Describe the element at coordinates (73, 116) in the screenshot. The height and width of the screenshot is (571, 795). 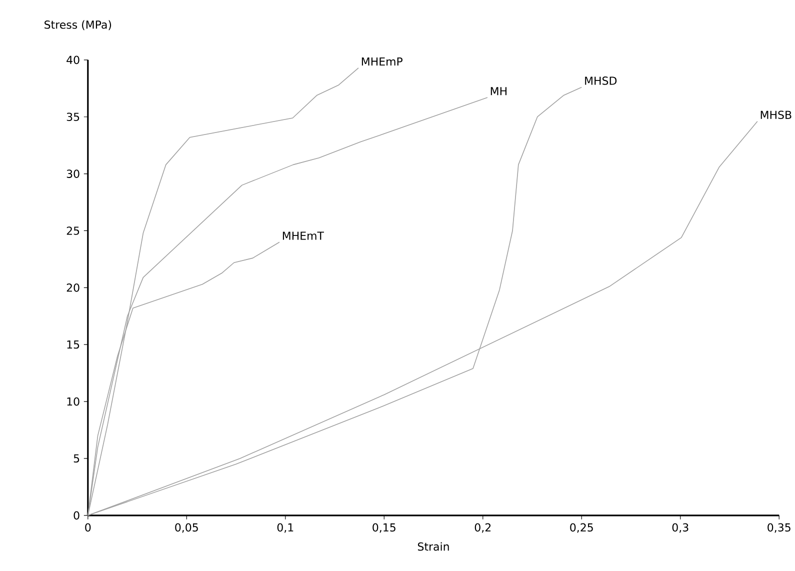
I see `y-tick-label: 35` at that location.